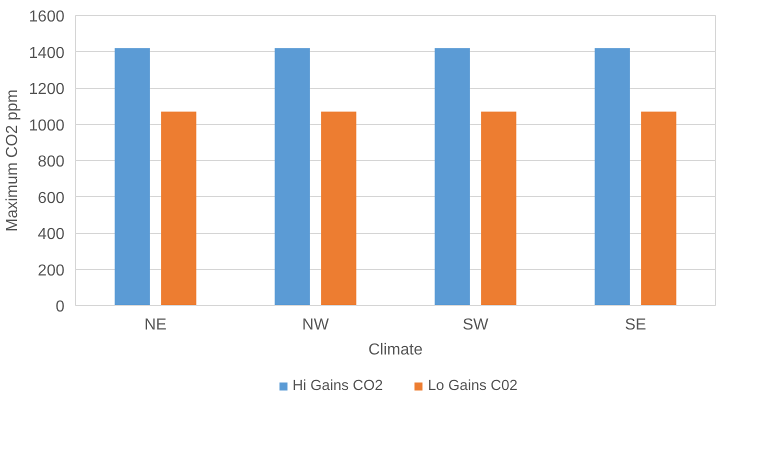 This screenshot has height=460, width=766. I want to click on legend-label: Lo Gains C02, so click(473, 386).